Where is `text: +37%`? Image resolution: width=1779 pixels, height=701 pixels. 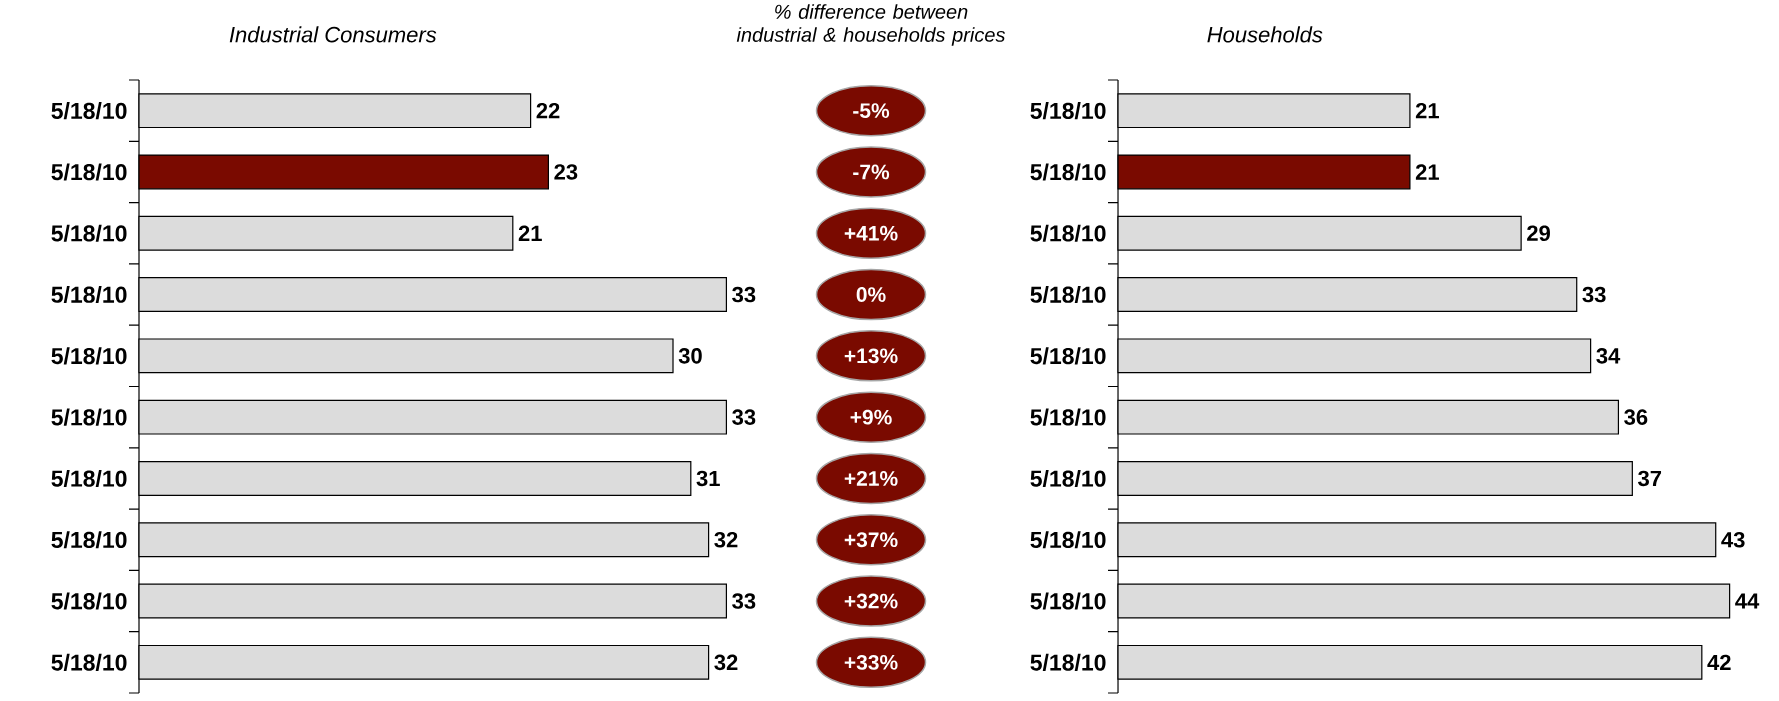 text: +37% is located at coordinates (871, 540).